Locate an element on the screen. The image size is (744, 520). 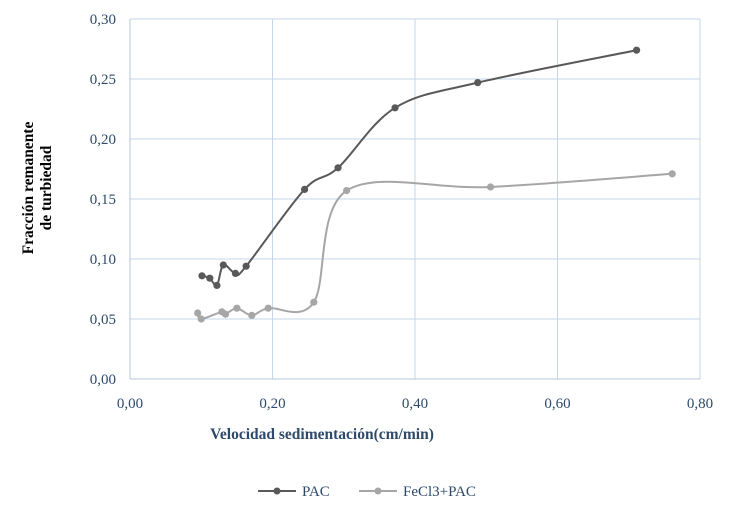
y-tick-label: 0,15 is located at coordinates (103, 200).